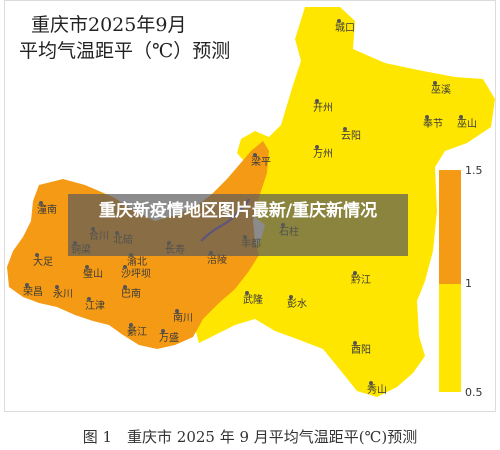  What do you see at coordinates (136, 273) in the screenshot?
I see `city-label: 沙坪坝` at bounding box center [136, 273].